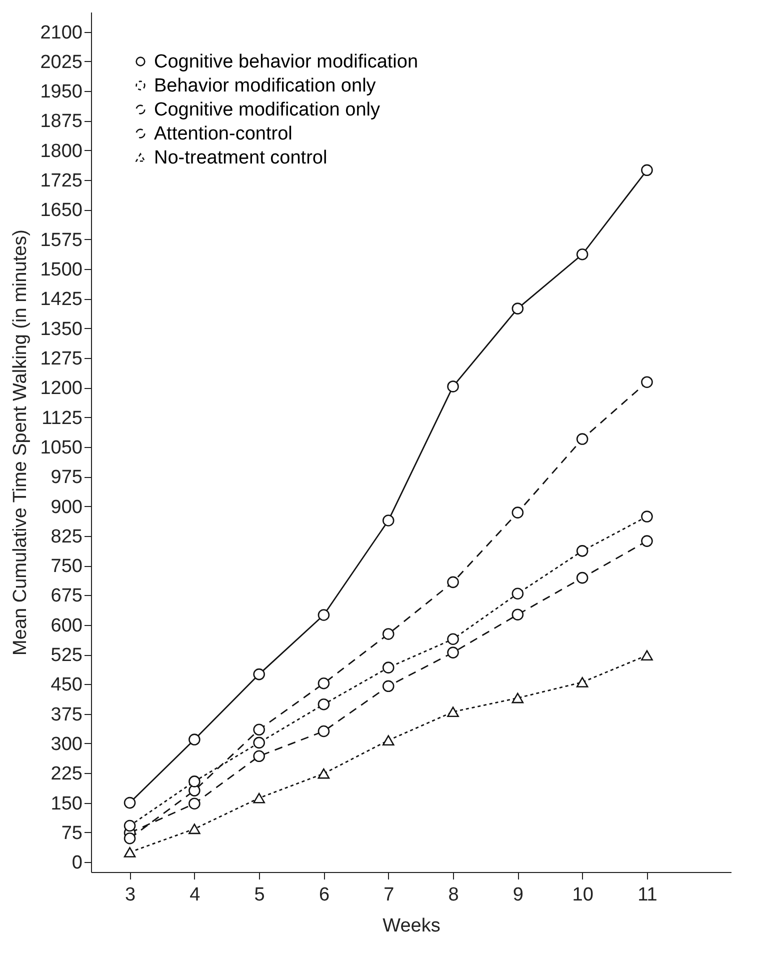 Image resolution: width=773 pixels, height=976 pixels. I want to click on y-tick-label: 1725, so click(61, 181).